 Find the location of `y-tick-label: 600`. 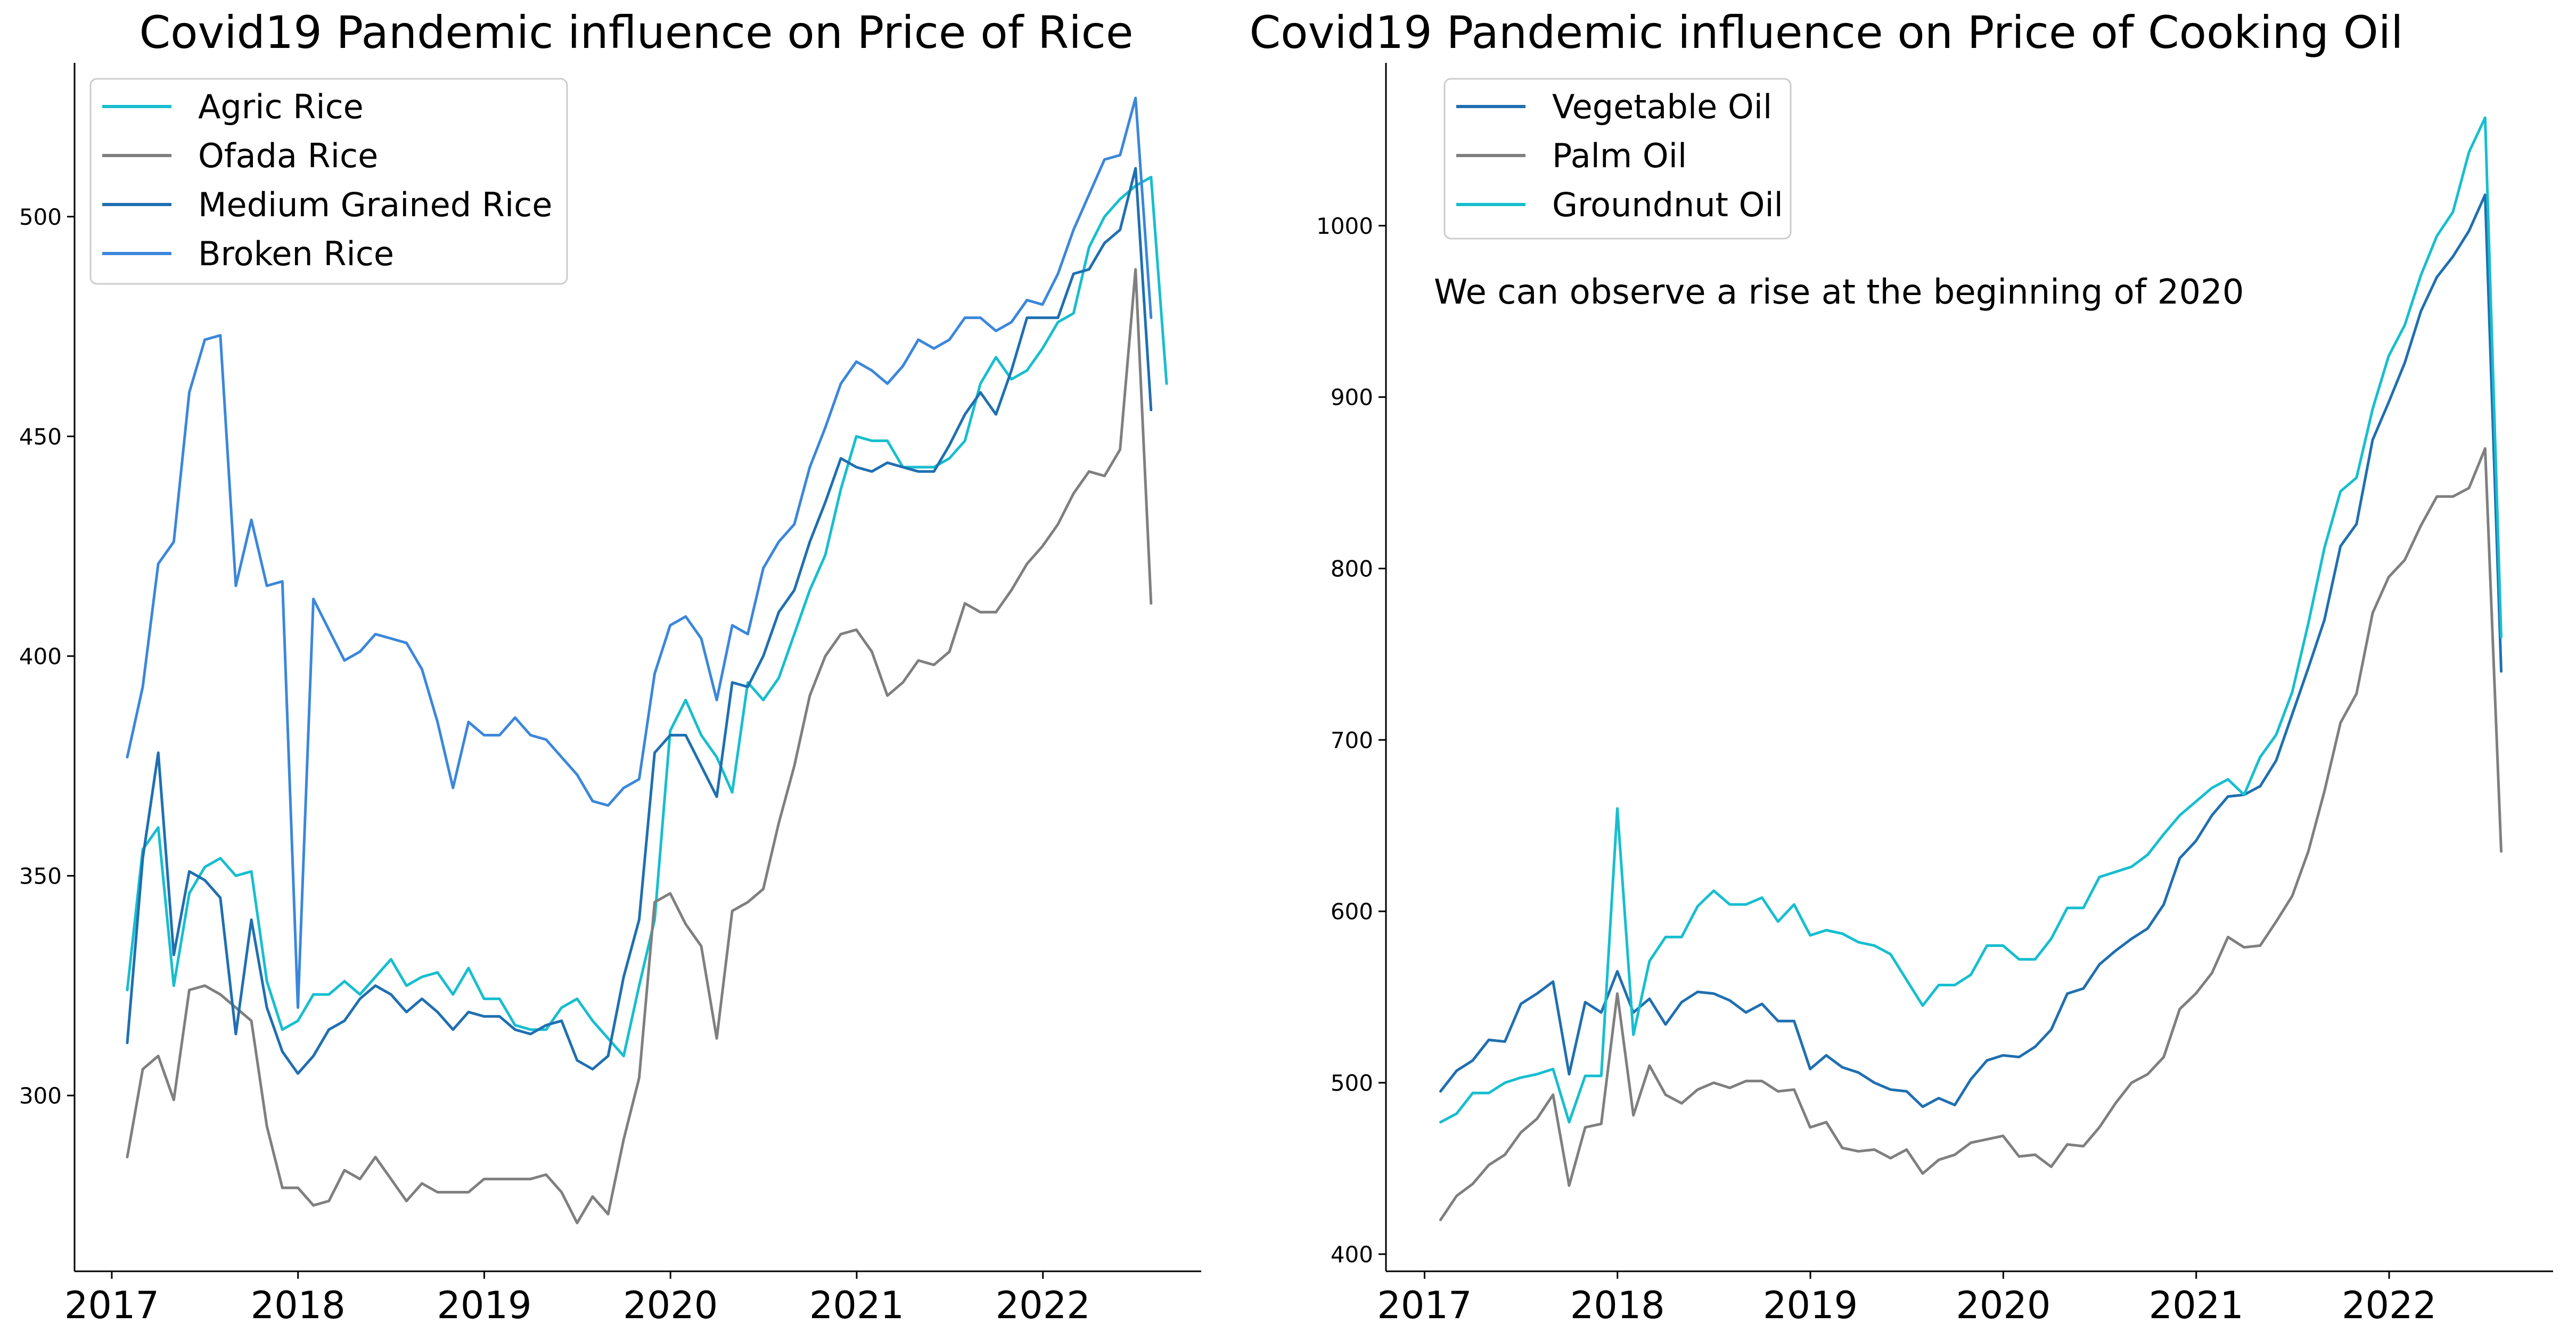

y-tick-label: 600 is located at coordinates (1352, 911).